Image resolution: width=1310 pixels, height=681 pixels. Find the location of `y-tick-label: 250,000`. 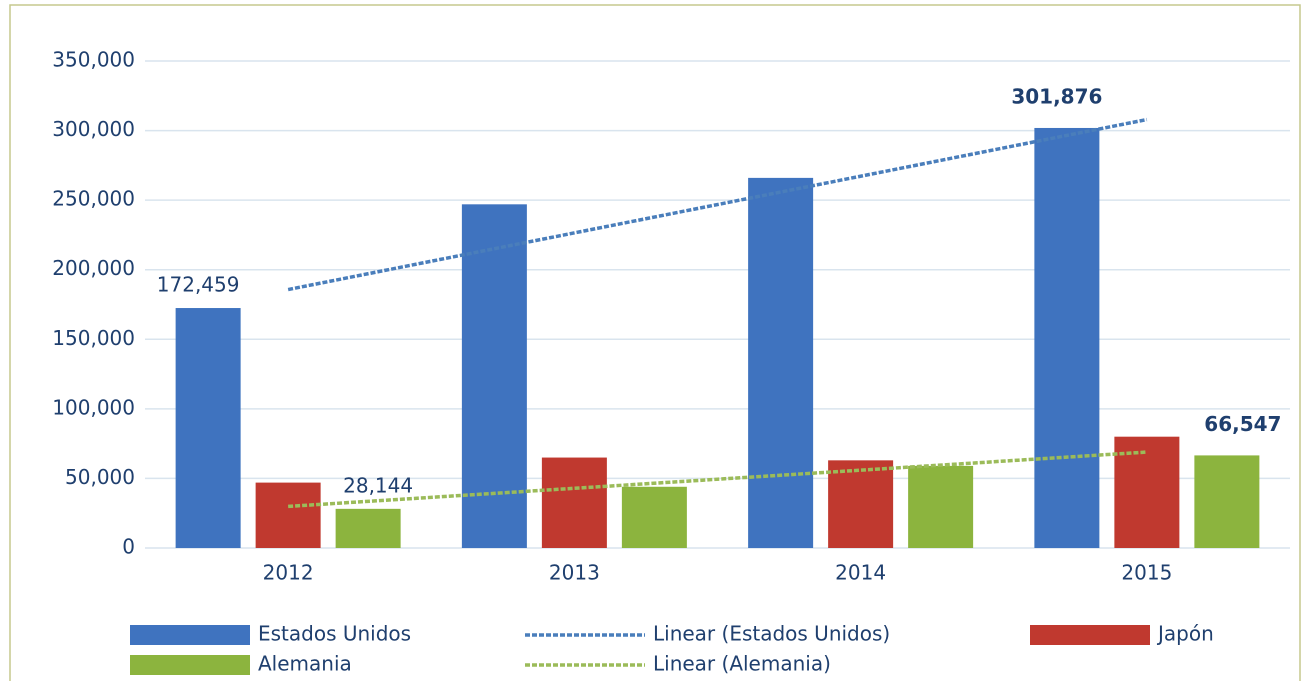

y-tick-label: 250,000 is located at coordinates (93, 199).